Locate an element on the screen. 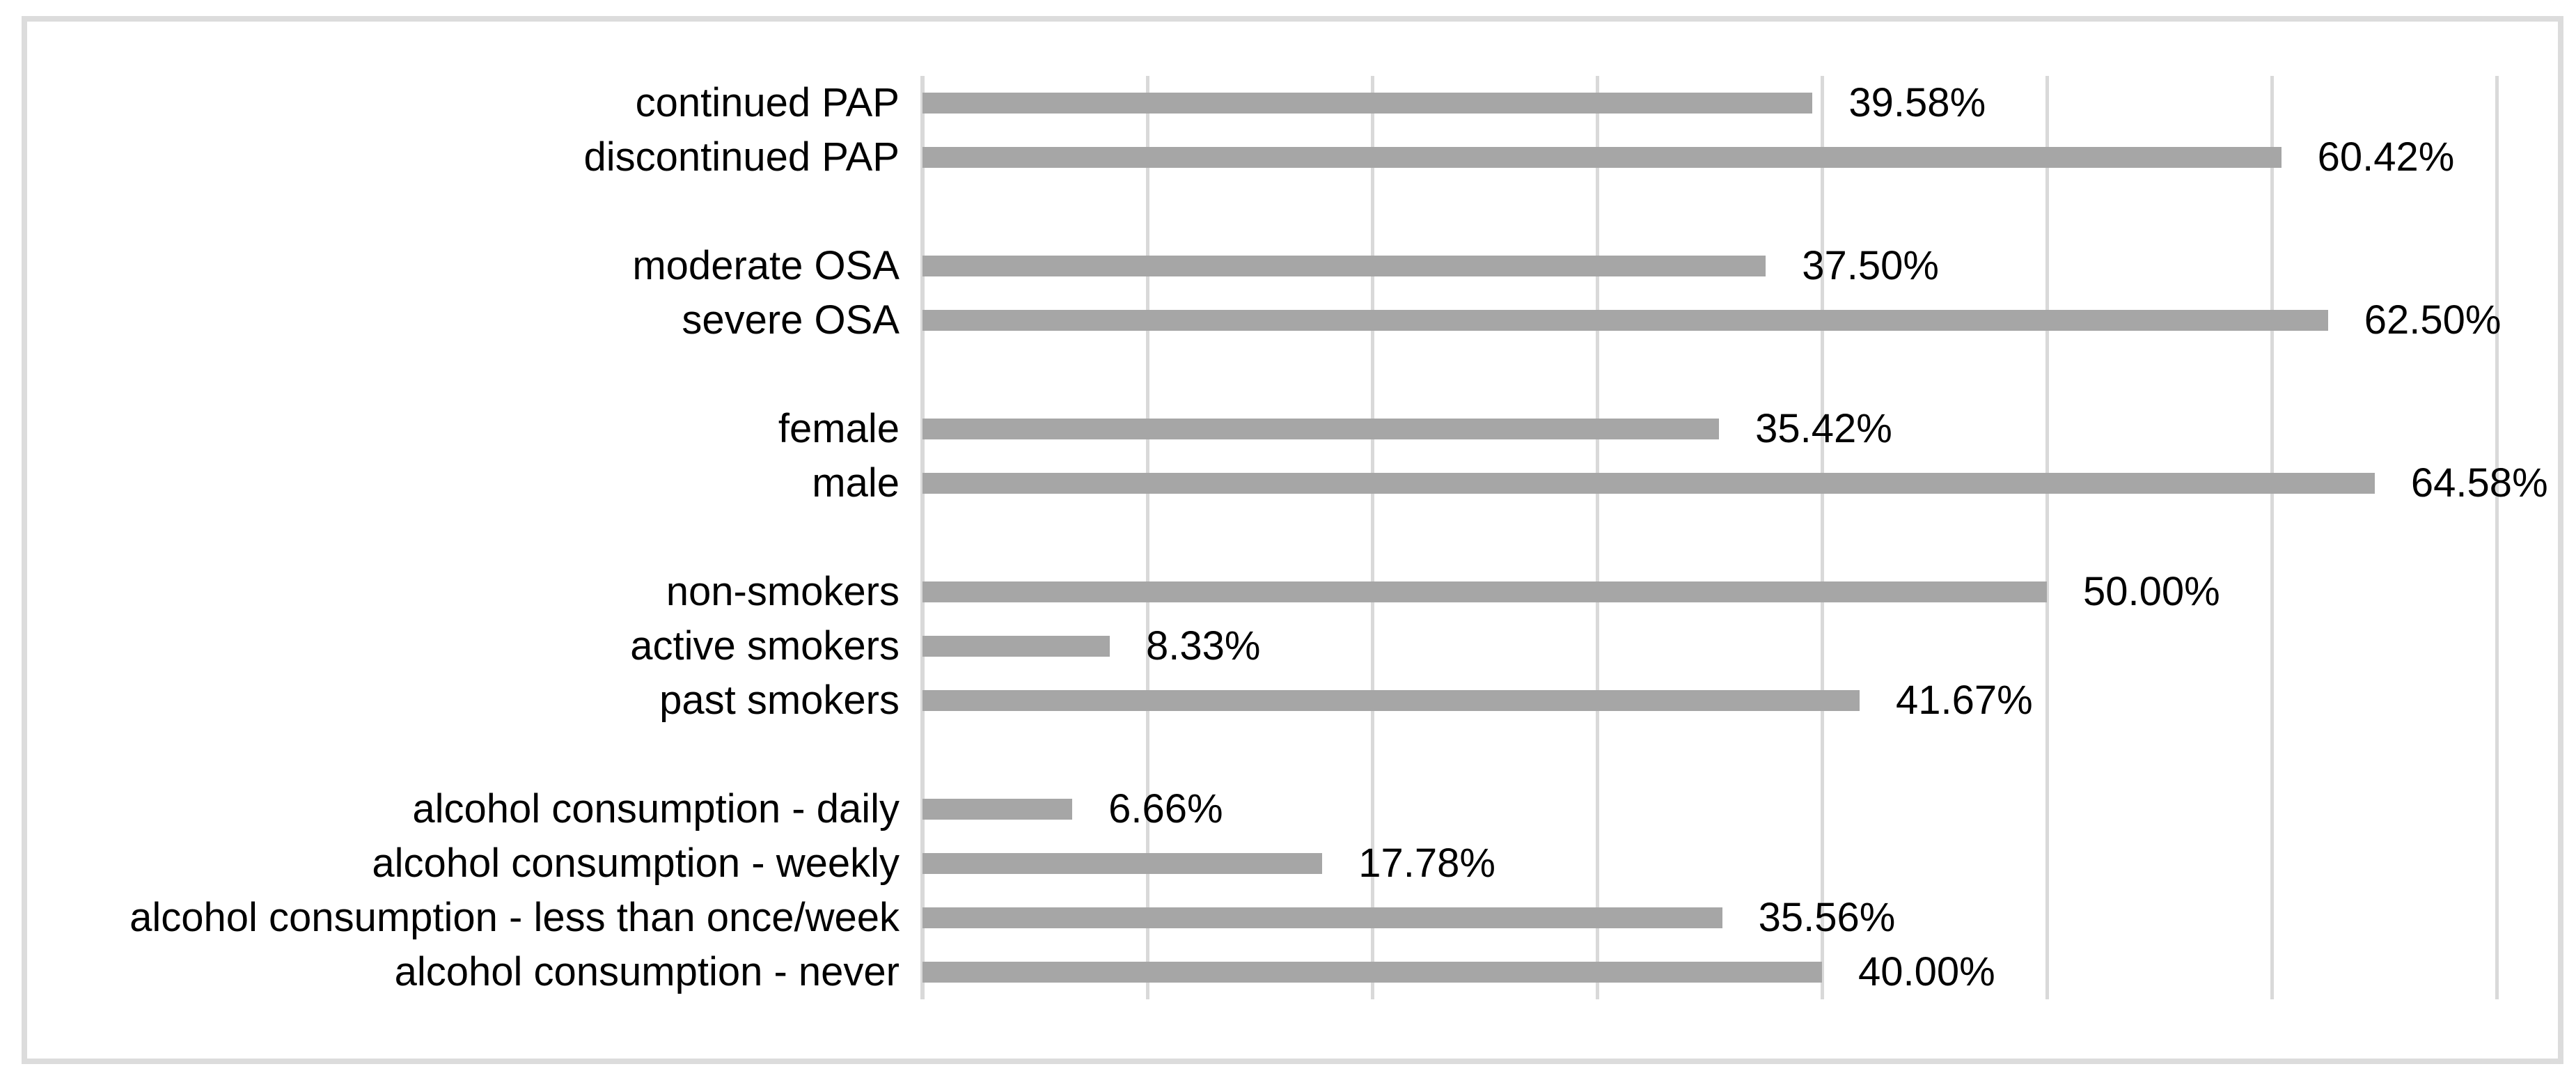 This screenshot has height=1078, width=2576. category-label: moderate OSA is located at coordinates (766, 265).